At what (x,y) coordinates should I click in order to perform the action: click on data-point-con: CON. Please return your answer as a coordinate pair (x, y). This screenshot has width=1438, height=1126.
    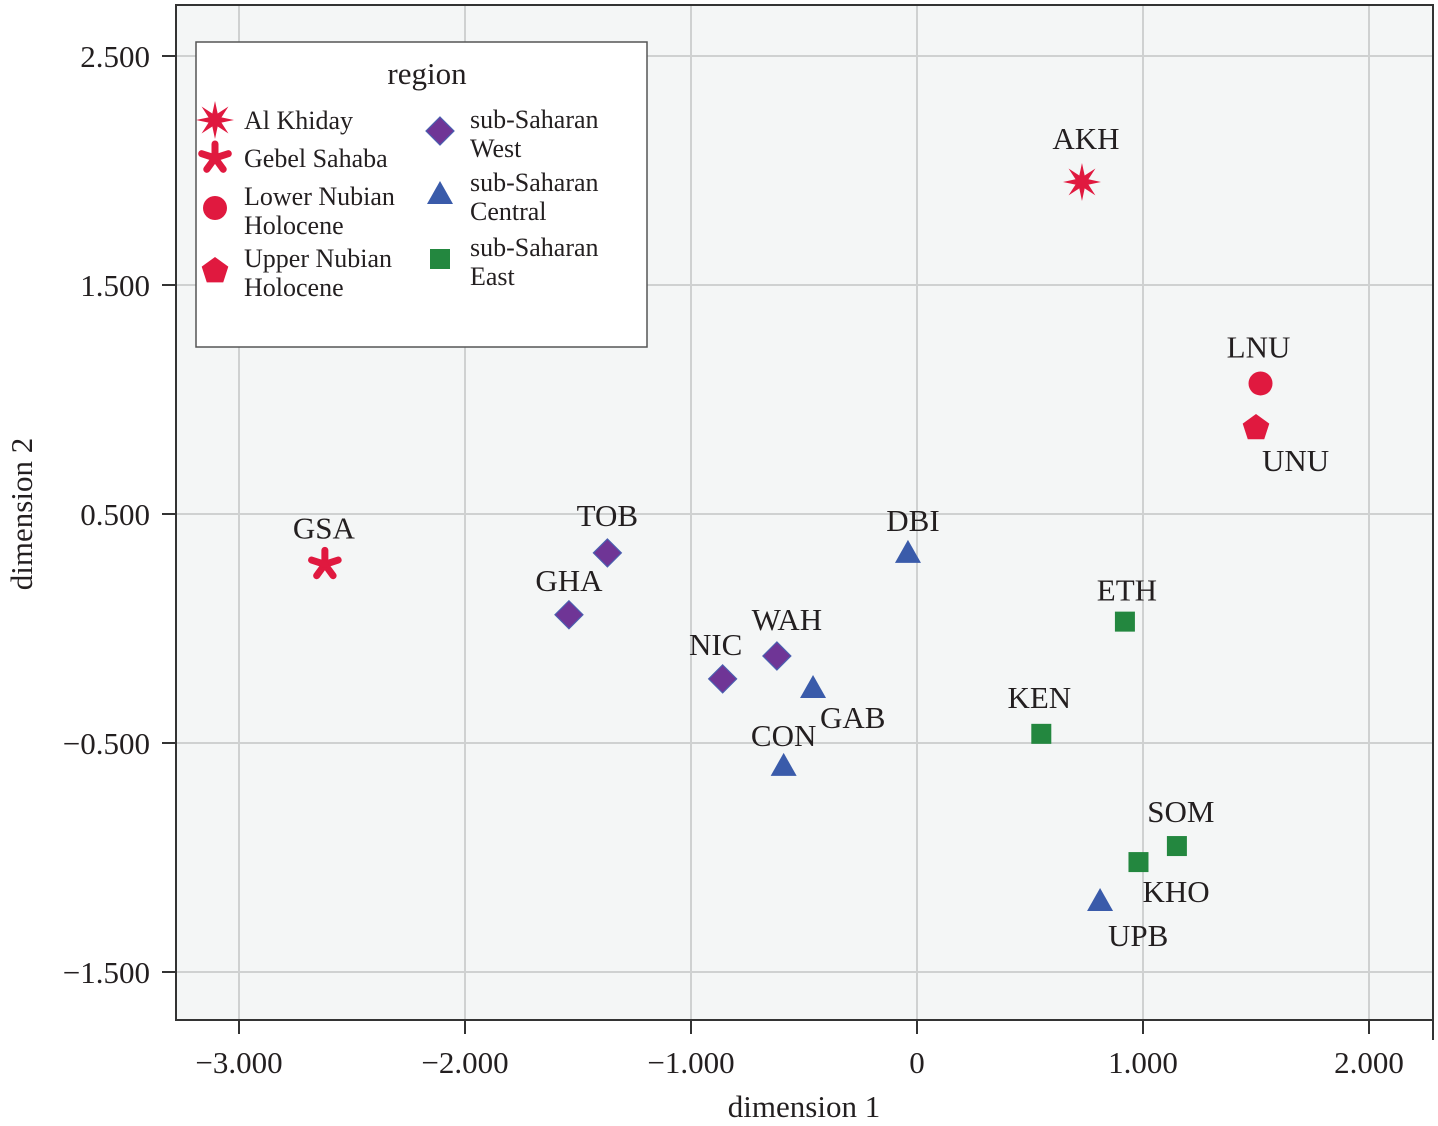
    Looking at the image, I should click on (783, 747).